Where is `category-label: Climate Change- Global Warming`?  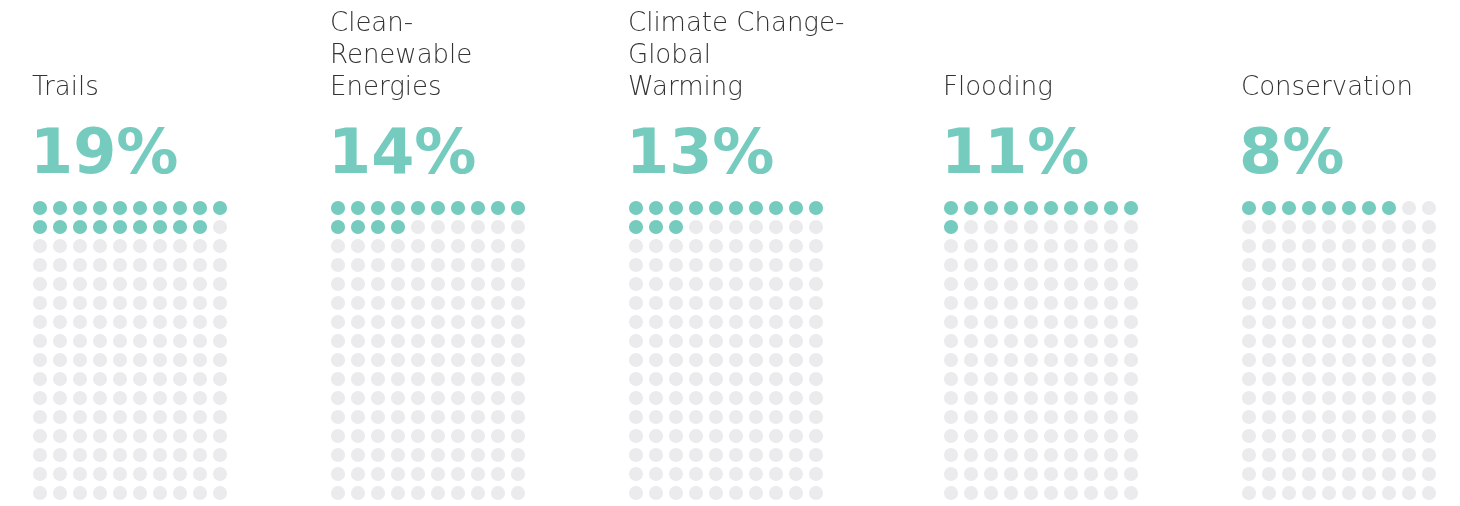 category-label: Climate Change- Global Warming is located at coordinates (736, 54).